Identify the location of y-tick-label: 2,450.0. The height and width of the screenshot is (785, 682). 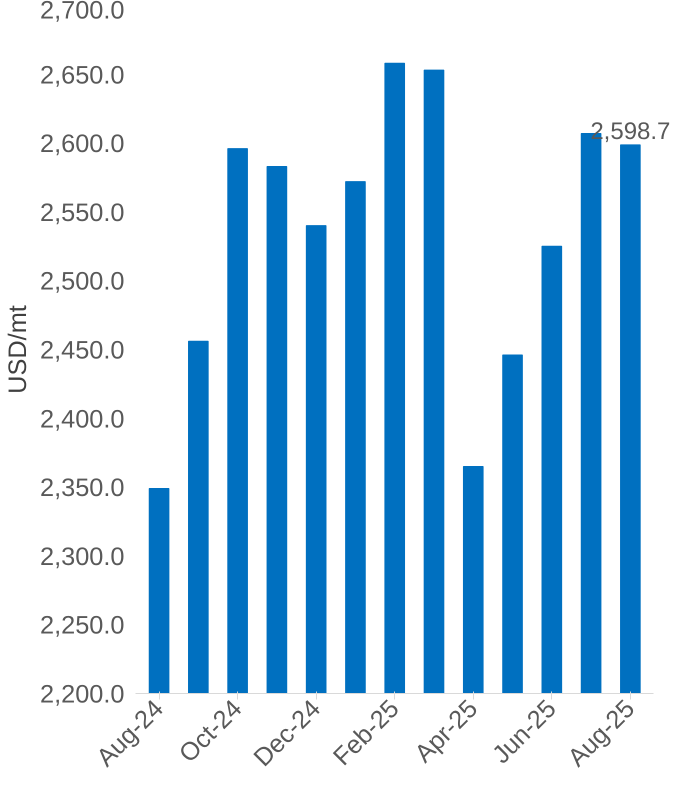
(82, 350).